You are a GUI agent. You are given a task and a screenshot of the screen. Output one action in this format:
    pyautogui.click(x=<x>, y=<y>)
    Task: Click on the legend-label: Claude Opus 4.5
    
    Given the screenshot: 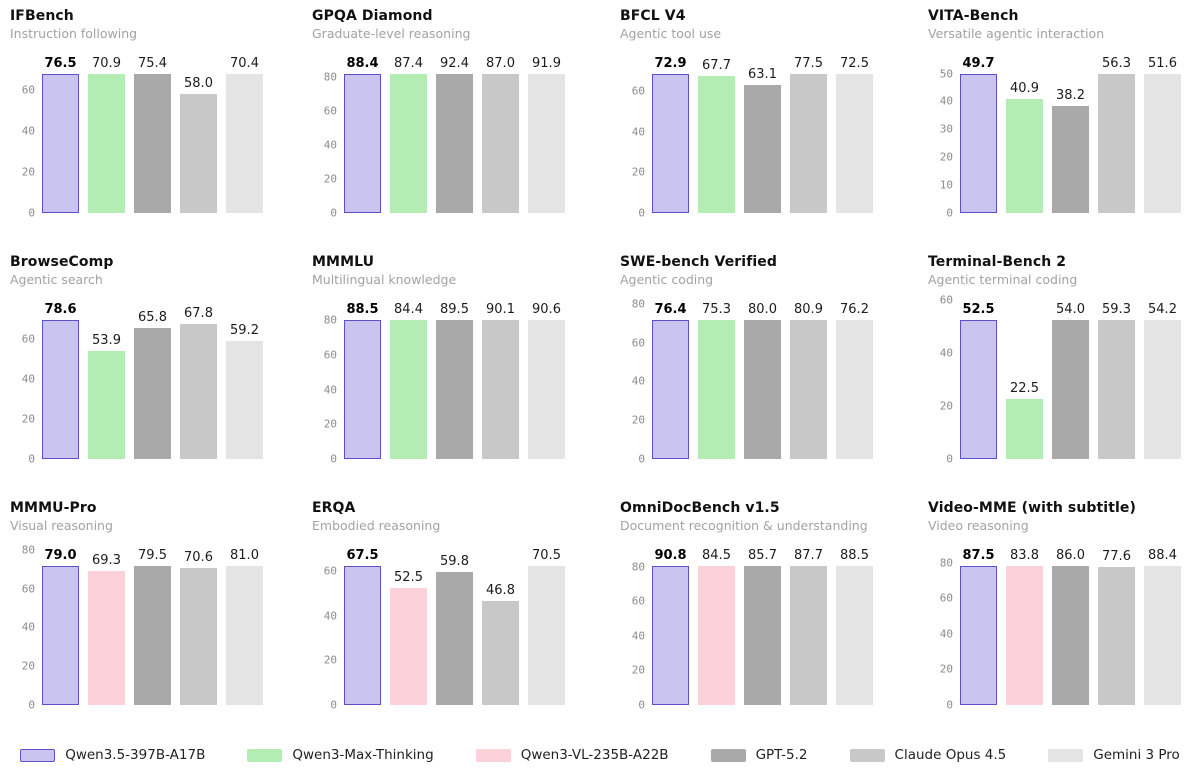 What is the action you would take?
    pyautogui.click(x=950, y=755)
    